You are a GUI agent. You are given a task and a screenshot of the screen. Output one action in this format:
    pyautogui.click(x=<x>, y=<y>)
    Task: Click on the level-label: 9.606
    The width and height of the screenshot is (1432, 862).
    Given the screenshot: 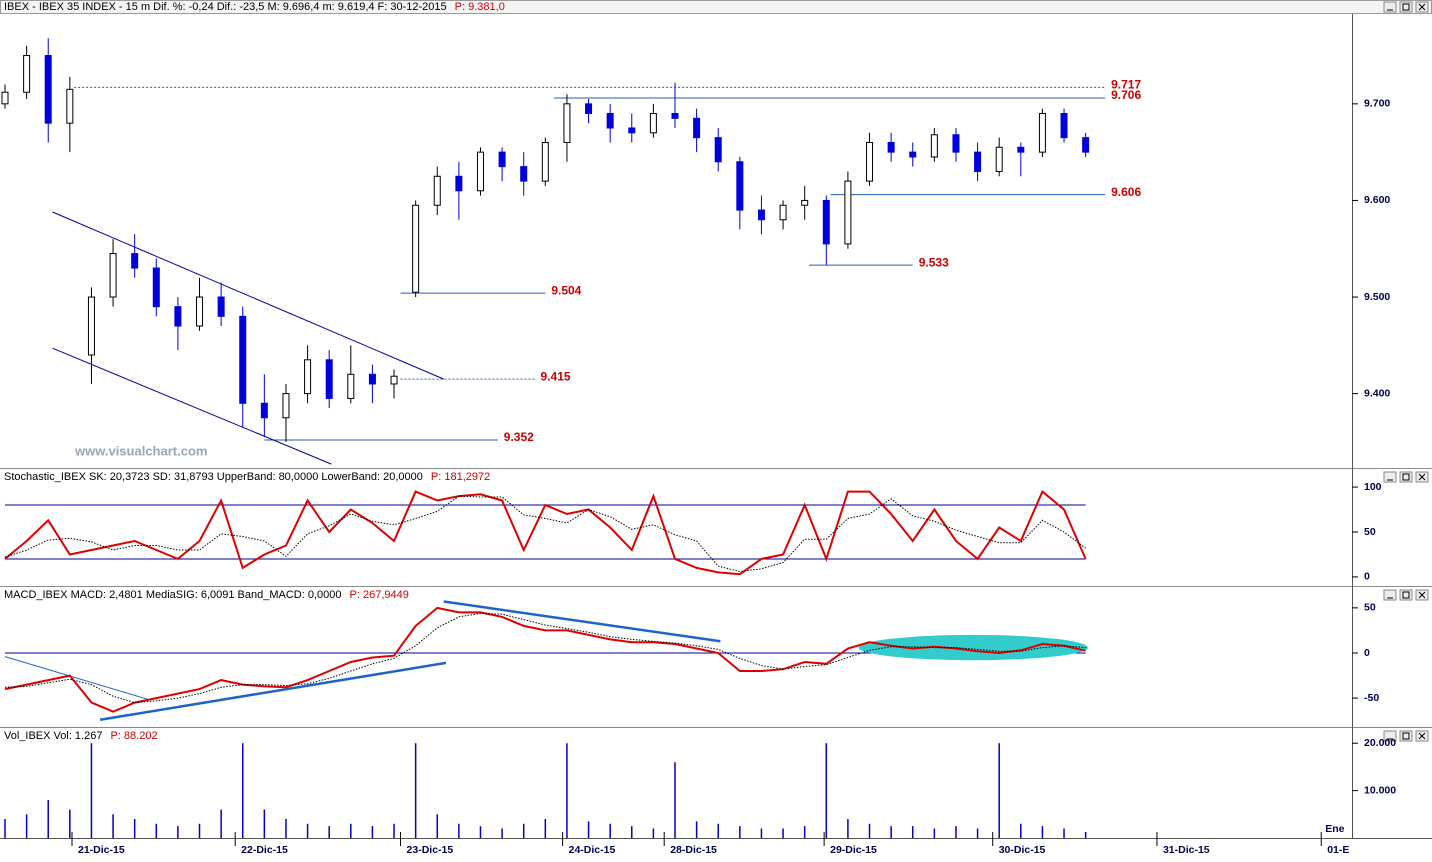 What is the action you would take?
    pyautogui.click(x=1126, y=192)
    